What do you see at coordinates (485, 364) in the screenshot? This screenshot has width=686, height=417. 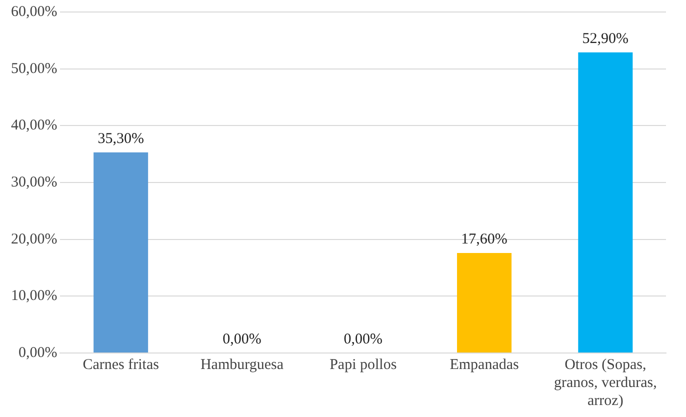 I see `x-tick-label: Empanadas` at bounding box center [485, 364].